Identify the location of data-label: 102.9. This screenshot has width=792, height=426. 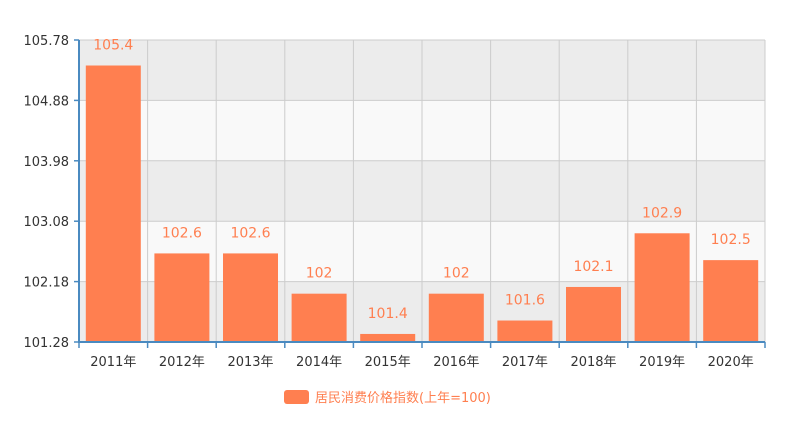
(662, 213).